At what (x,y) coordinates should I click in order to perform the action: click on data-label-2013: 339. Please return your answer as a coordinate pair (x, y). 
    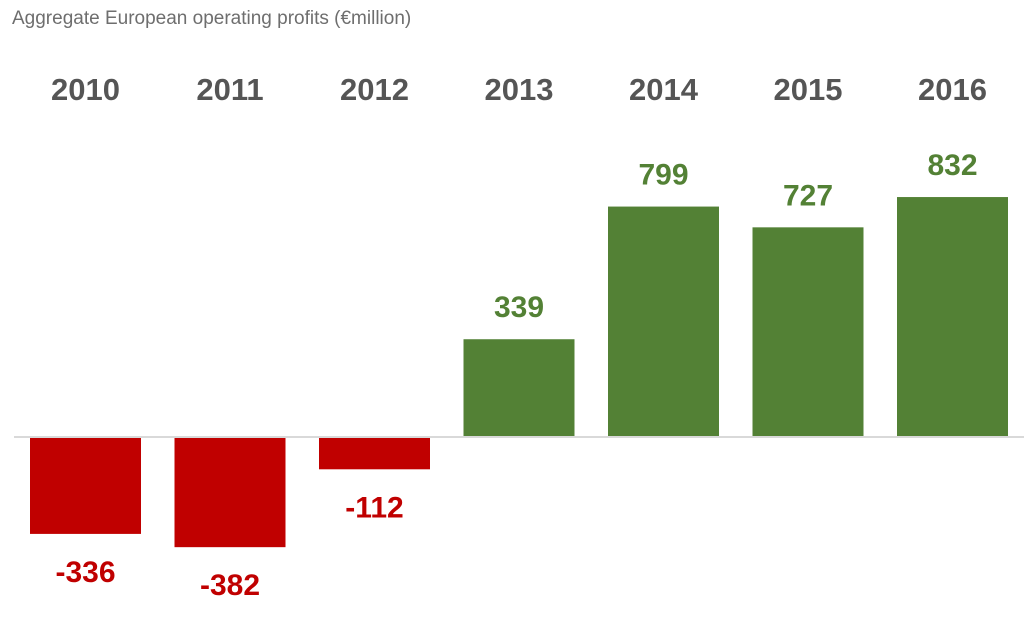
    Looking at the image, I should click on (519, 307).